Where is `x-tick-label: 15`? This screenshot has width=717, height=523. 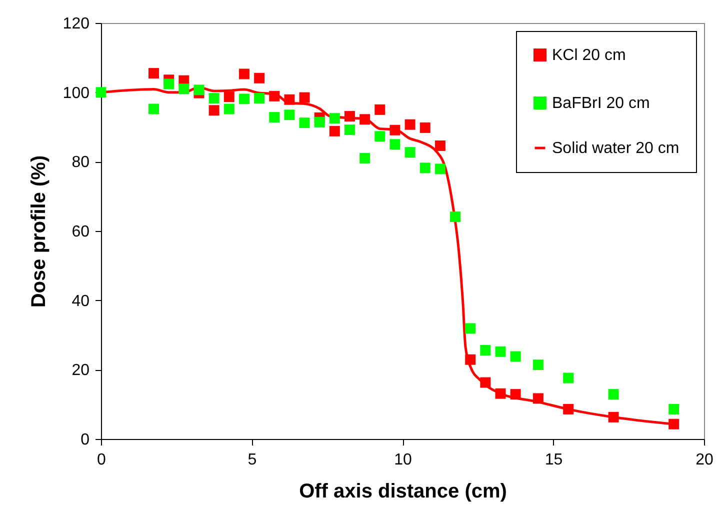 x-tick-label: 15 is located at coordinates (553, 460).